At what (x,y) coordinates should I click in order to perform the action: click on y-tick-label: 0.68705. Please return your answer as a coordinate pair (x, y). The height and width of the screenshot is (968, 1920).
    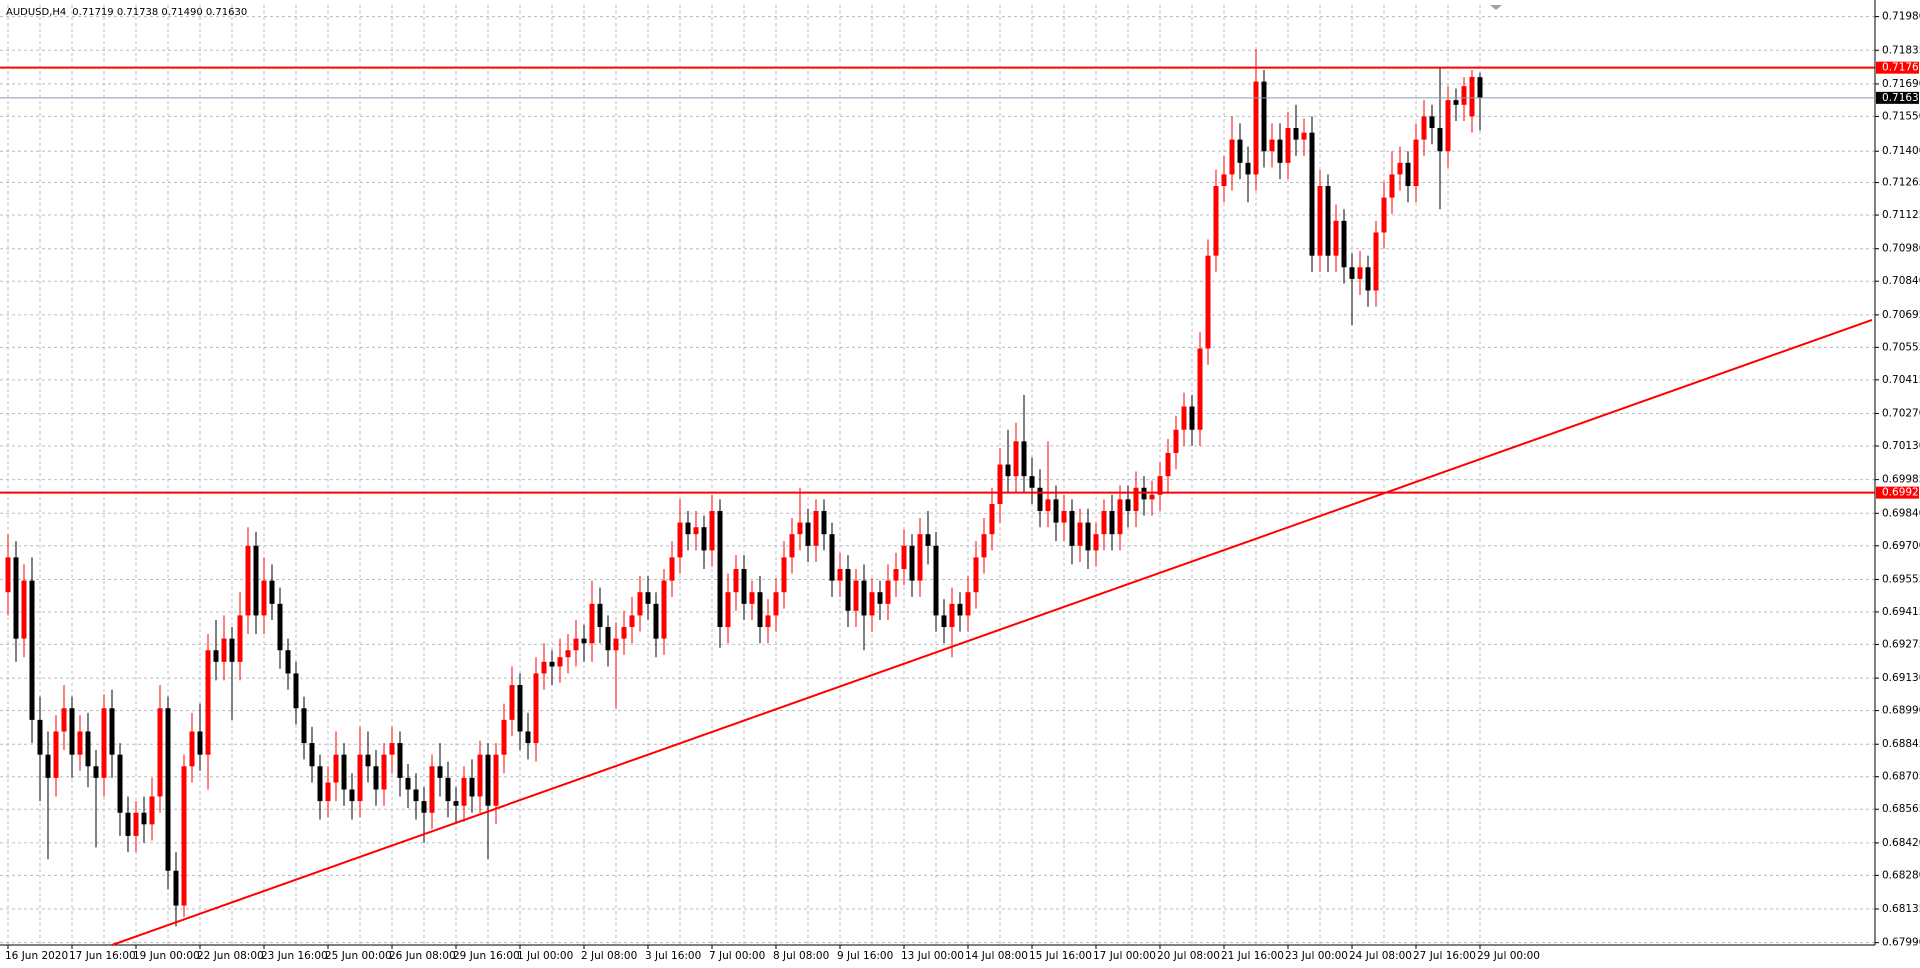
    Looking at the image, I should click on (1901, 777).